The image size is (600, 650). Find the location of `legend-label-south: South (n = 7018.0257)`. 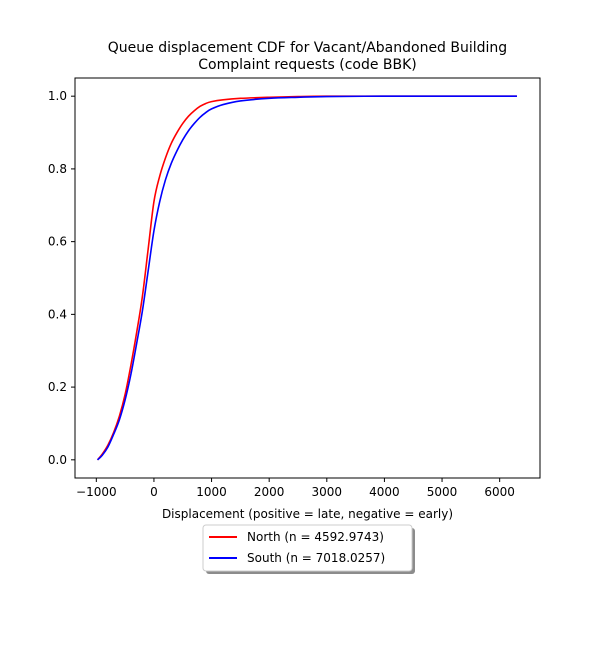

legend-label-south: South (n = 7018.0257) is located at coordinates (316, 558).